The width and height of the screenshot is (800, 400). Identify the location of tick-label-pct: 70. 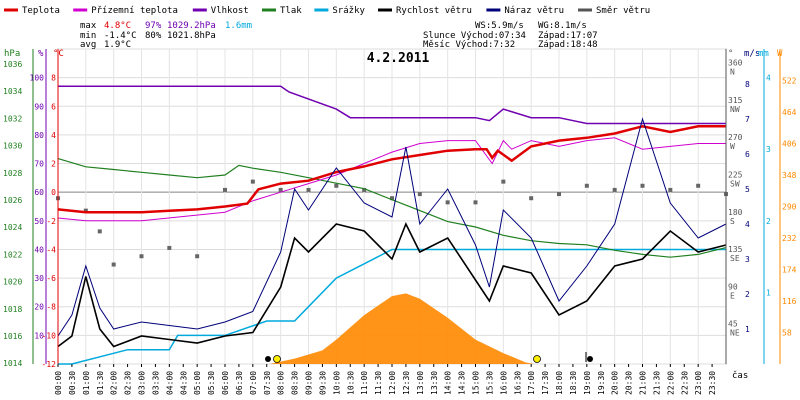
(39, 164).